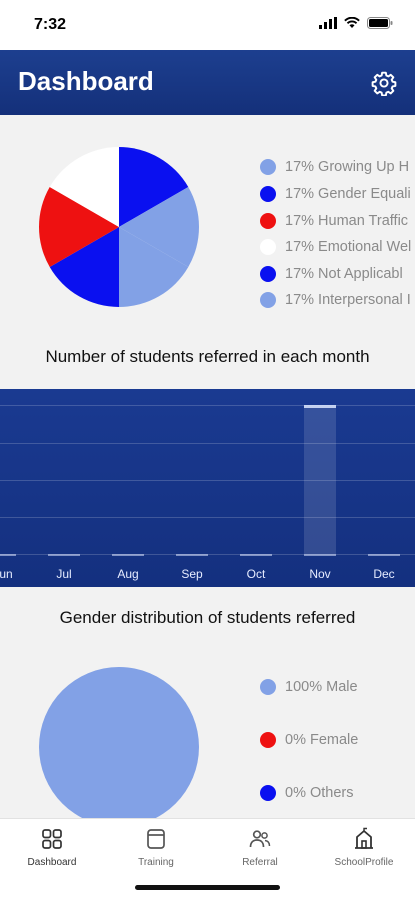 The height and width of the screenshot is (900, 415). I want to click on month-label: Oct, so click(256, 574).